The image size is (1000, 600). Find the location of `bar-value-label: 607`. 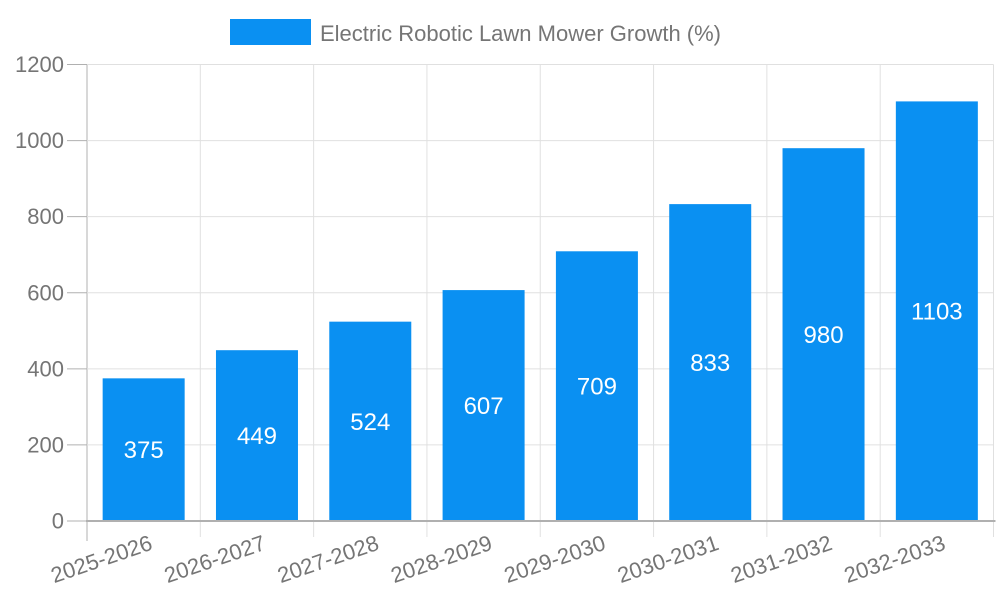

bar-value-label: 607 is located at coordinates (484, 406).